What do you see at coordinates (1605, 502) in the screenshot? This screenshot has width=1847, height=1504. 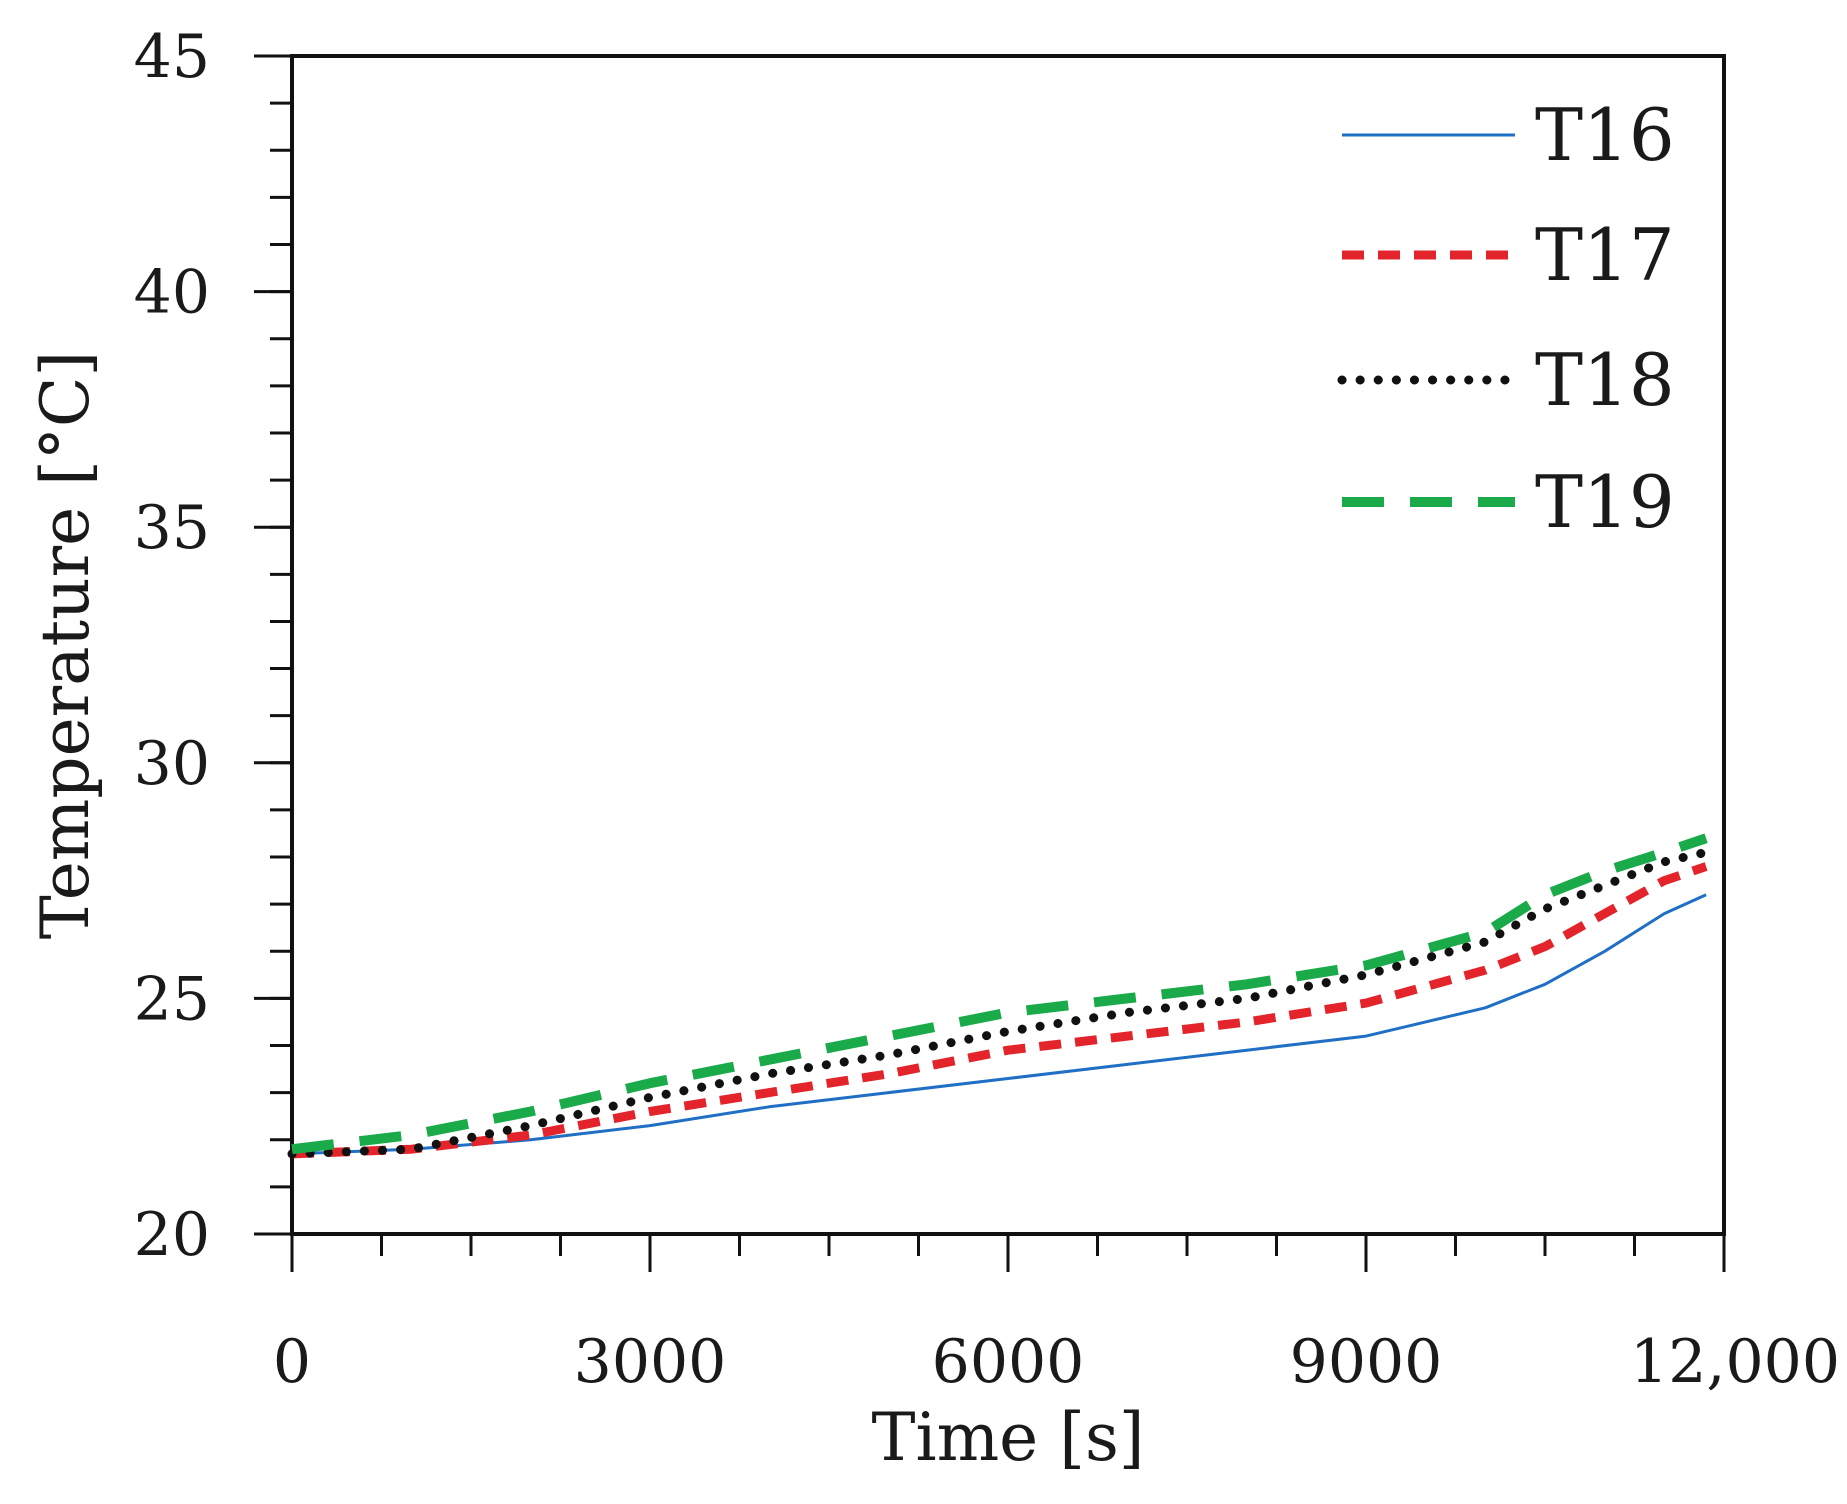 I see `legend-label-t19: T19` at bounding box center [1605, 502].